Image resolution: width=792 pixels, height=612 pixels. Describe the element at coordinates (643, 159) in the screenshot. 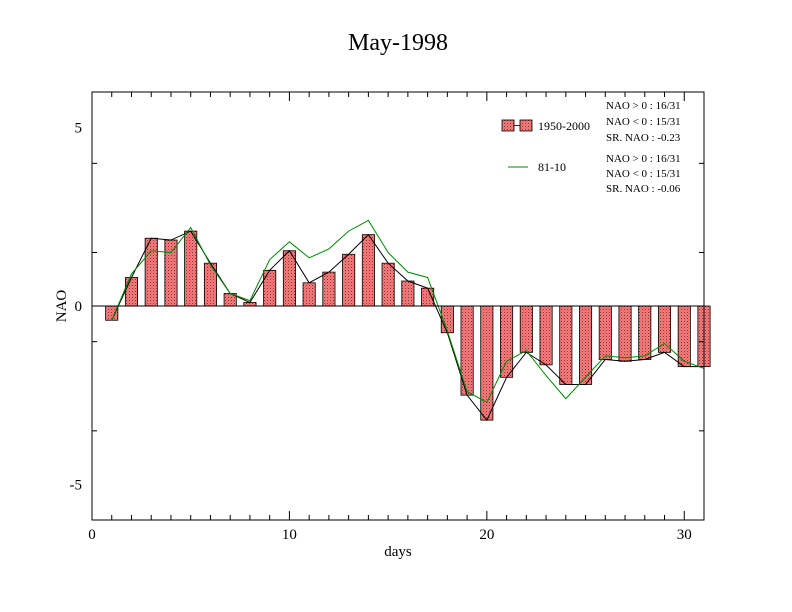

I see `stats-81-10-line-1: NAO > 0 : 16/31` at that location.